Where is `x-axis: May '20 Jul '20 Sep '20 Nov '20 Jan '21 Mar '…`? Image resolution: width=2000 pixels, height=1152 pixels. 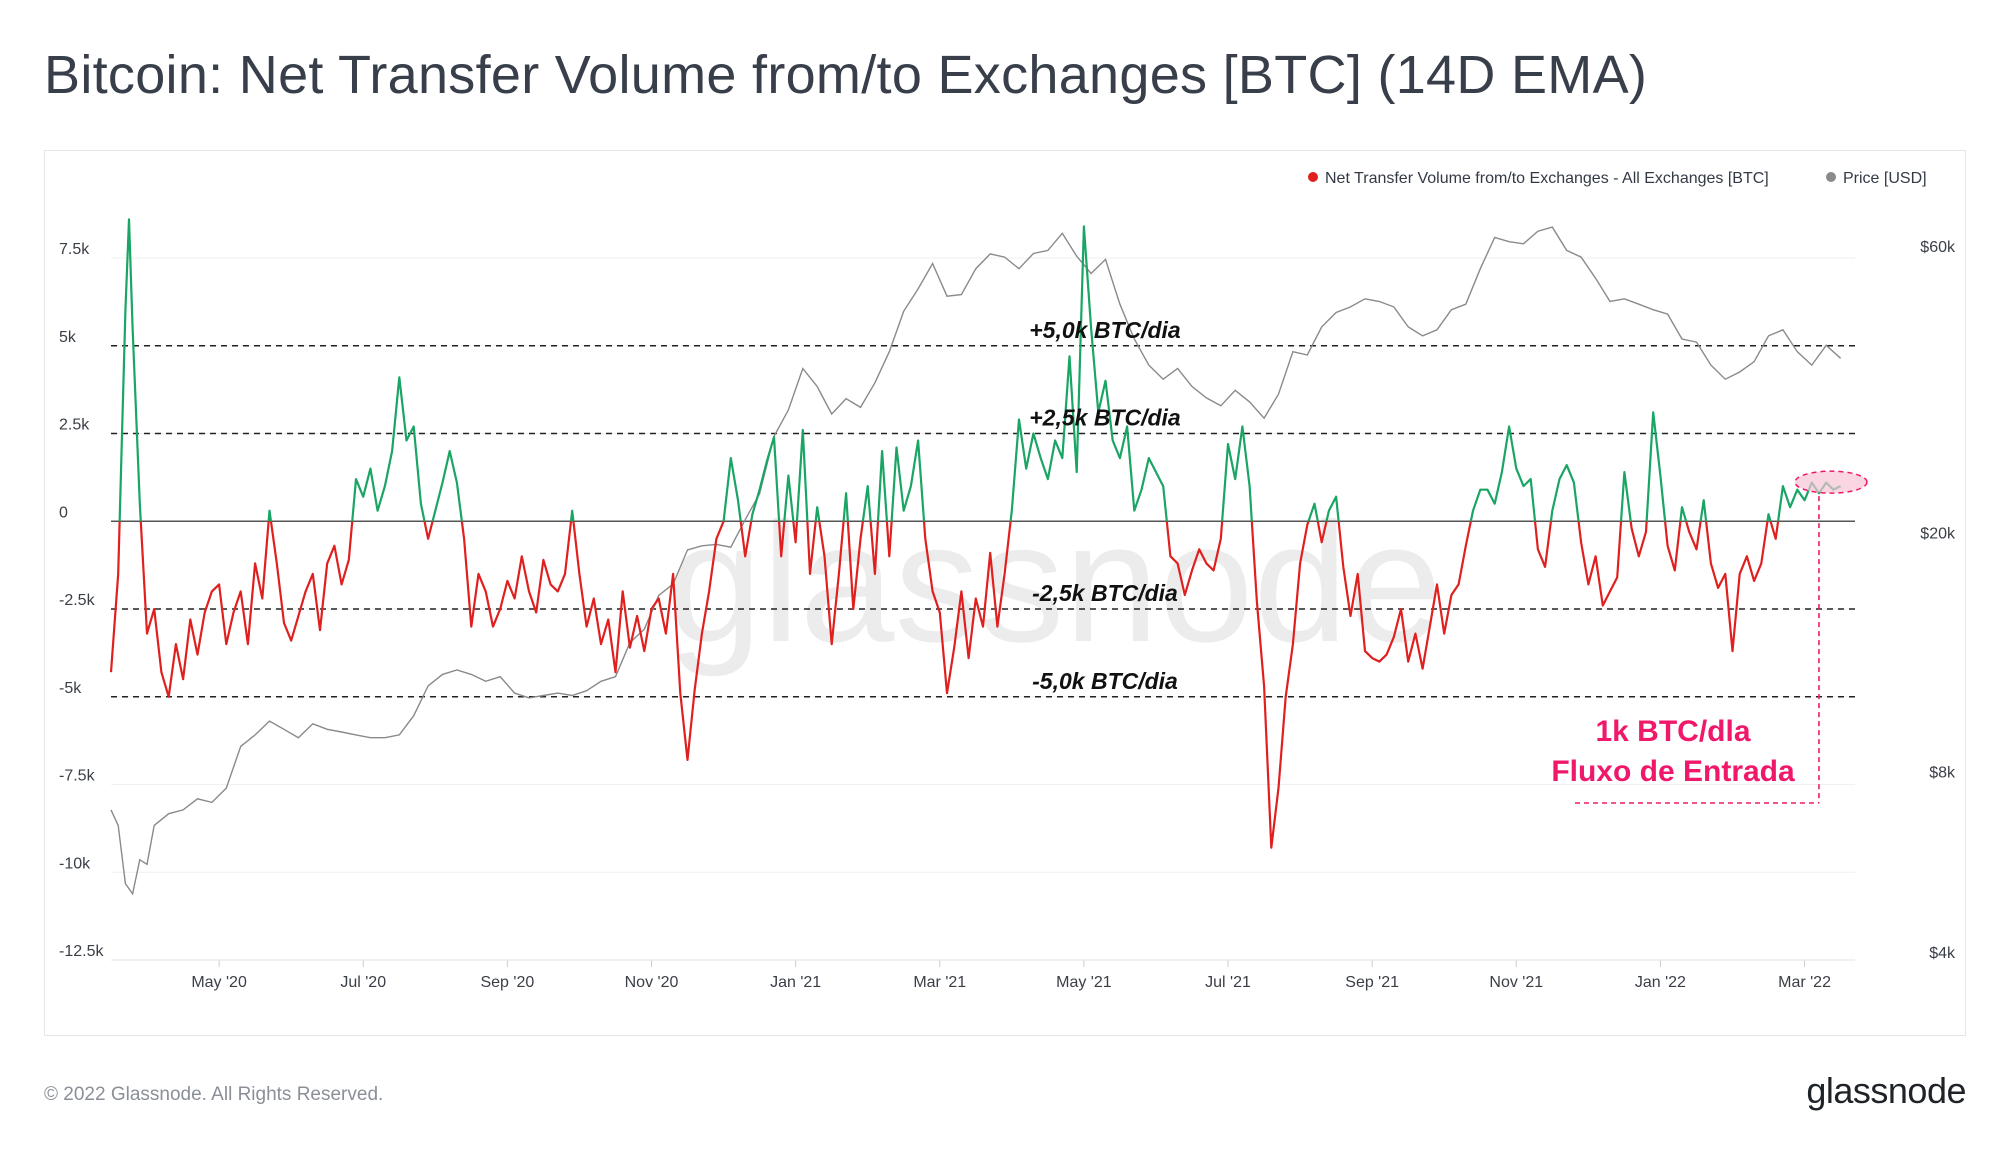 x-axis: May '20 Jul '20 Sep '20 Nov '20 Jan '21 Mar '… is located at coordinates (983, 975).